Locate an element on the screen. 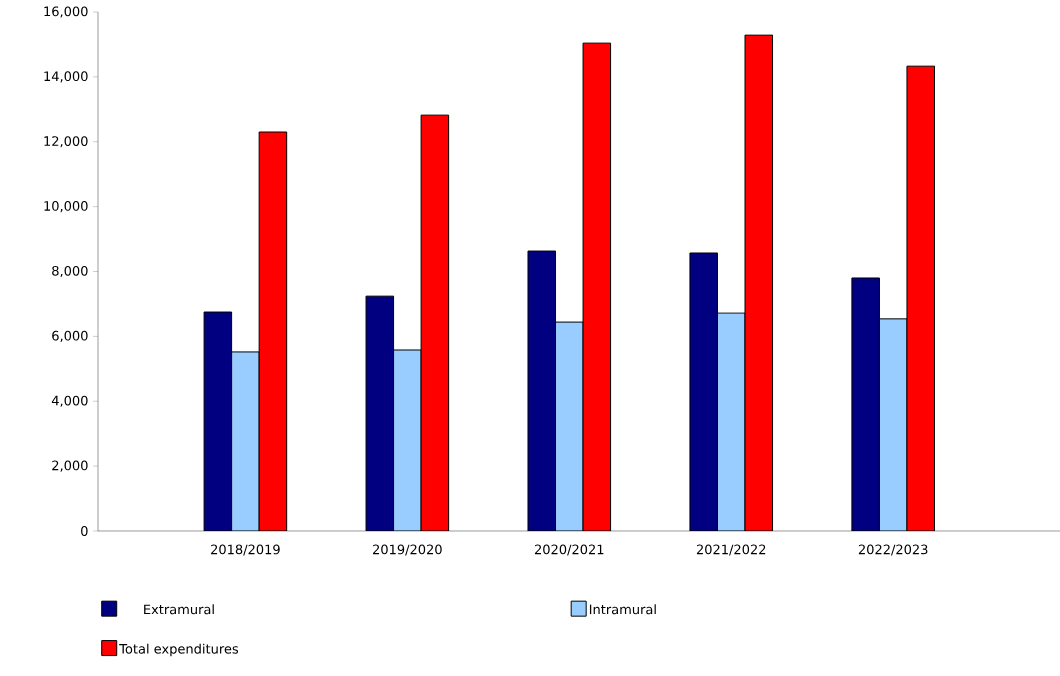 This screenshot has width=1060, height=676. legend-label: Total expenditures is located at coordinates (179, 650).